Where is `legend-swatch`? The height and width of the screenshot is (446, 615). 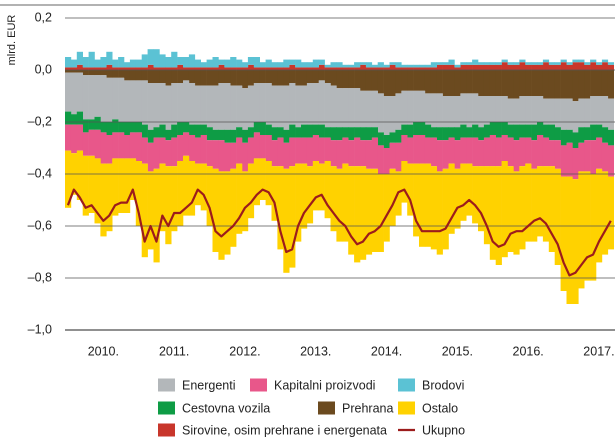
legend-swatch is located at coordinates (406, 385).